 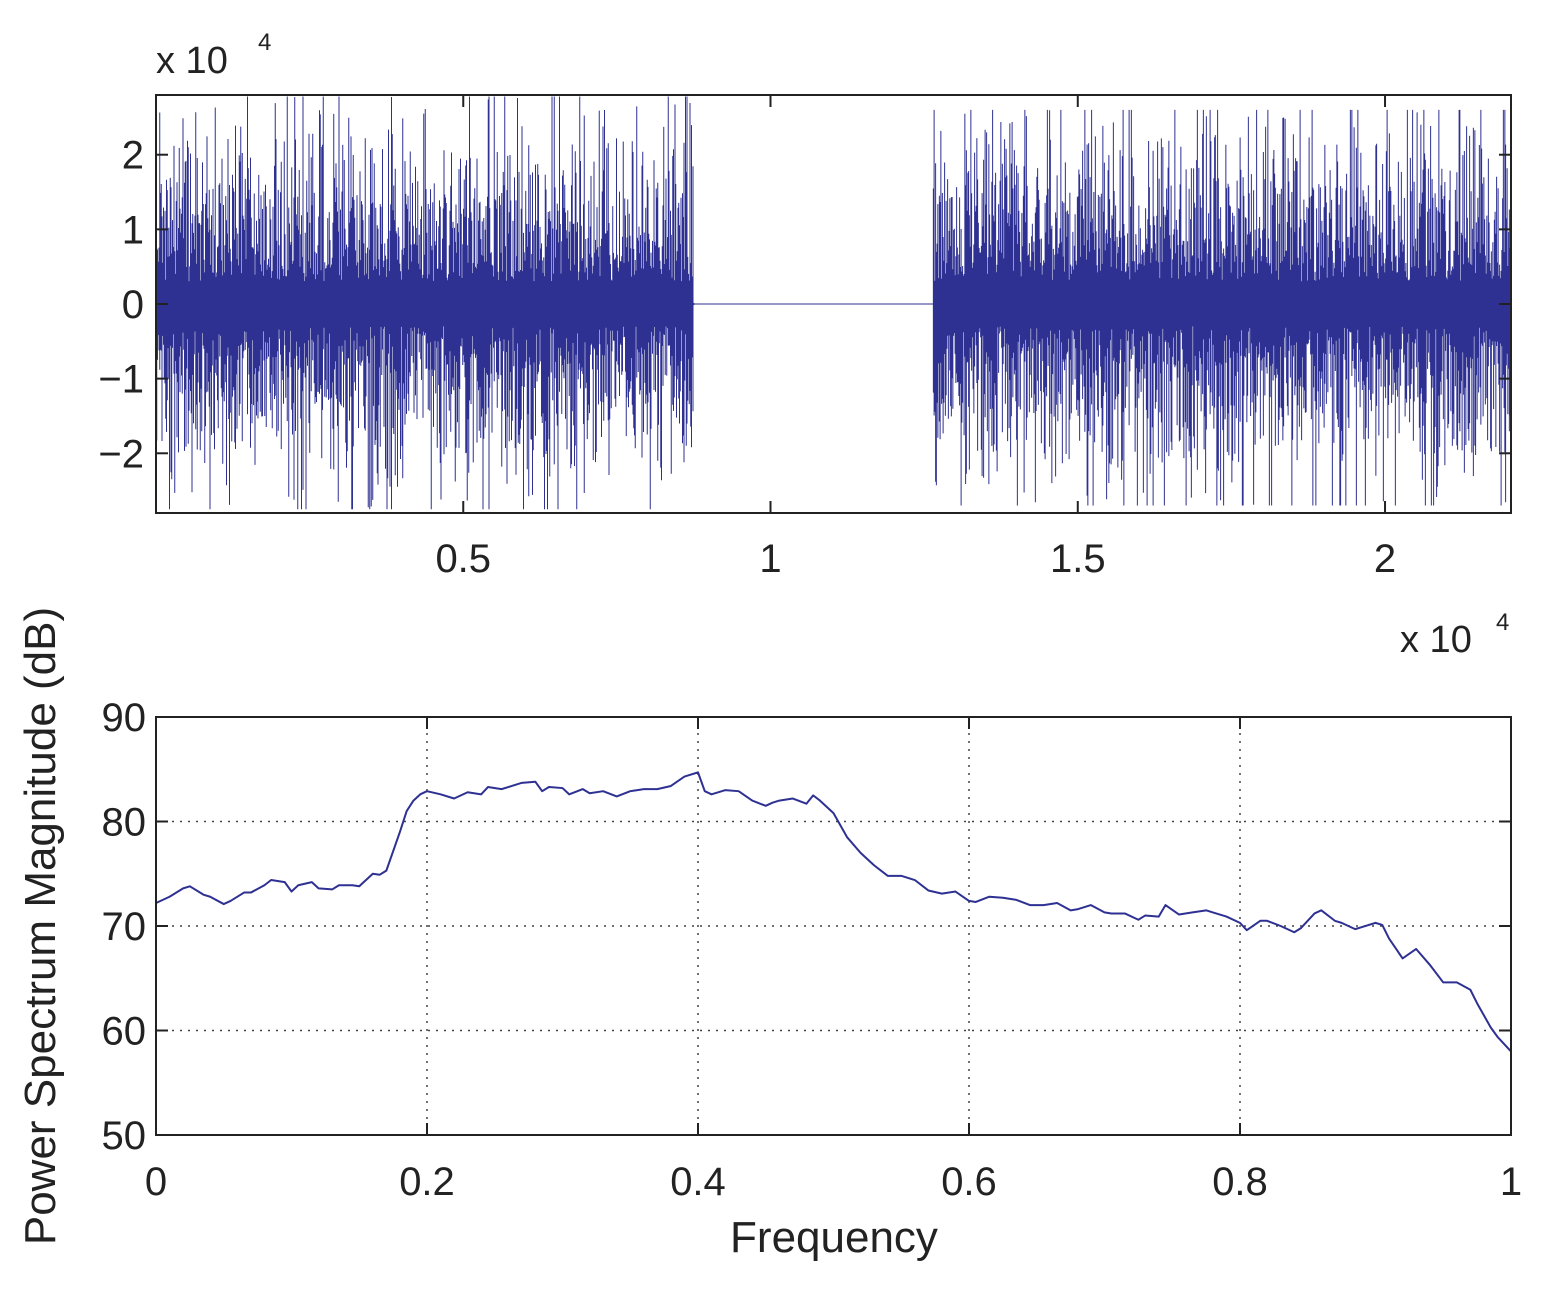 I want to click on spectrum-y-axis-label: Power Spectrum Magnitude (dB), so click(x=40, y=926).